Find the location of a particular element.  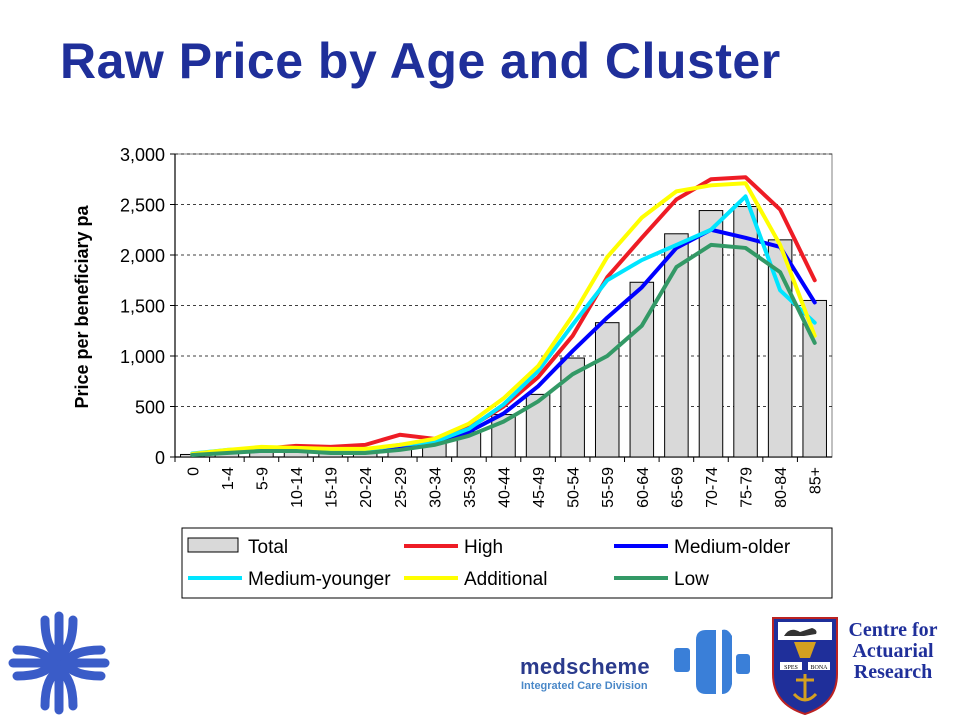

x-tick-label: 70-74 is located at coordinates (712, 487).